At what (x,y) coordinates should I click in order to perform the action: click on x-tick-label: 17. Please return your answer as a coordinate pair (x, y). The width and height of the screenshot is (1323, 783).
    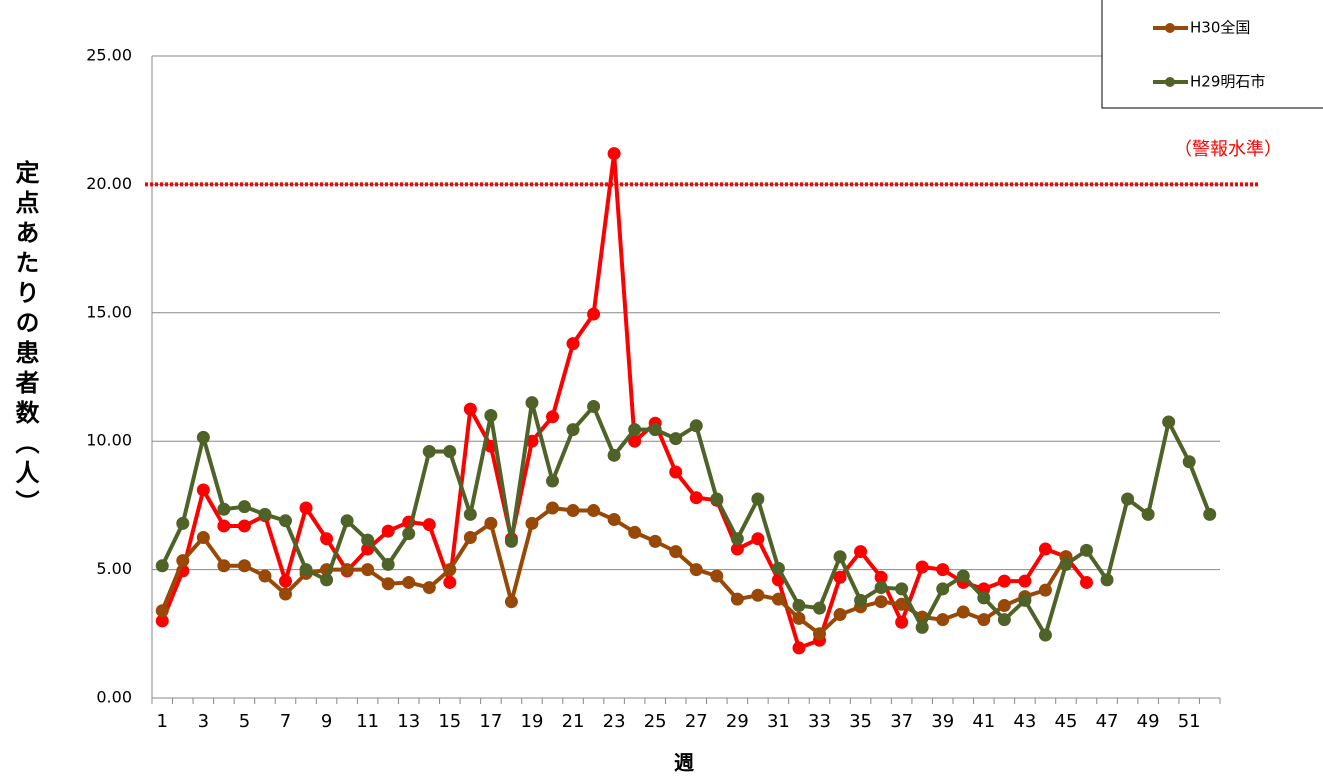
    Looking at the image, I should click on (490, 721).